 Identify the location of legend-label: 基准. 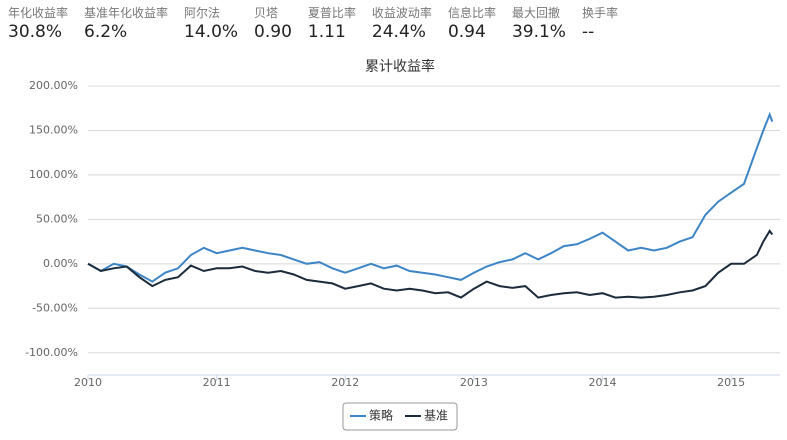
(436, 416).